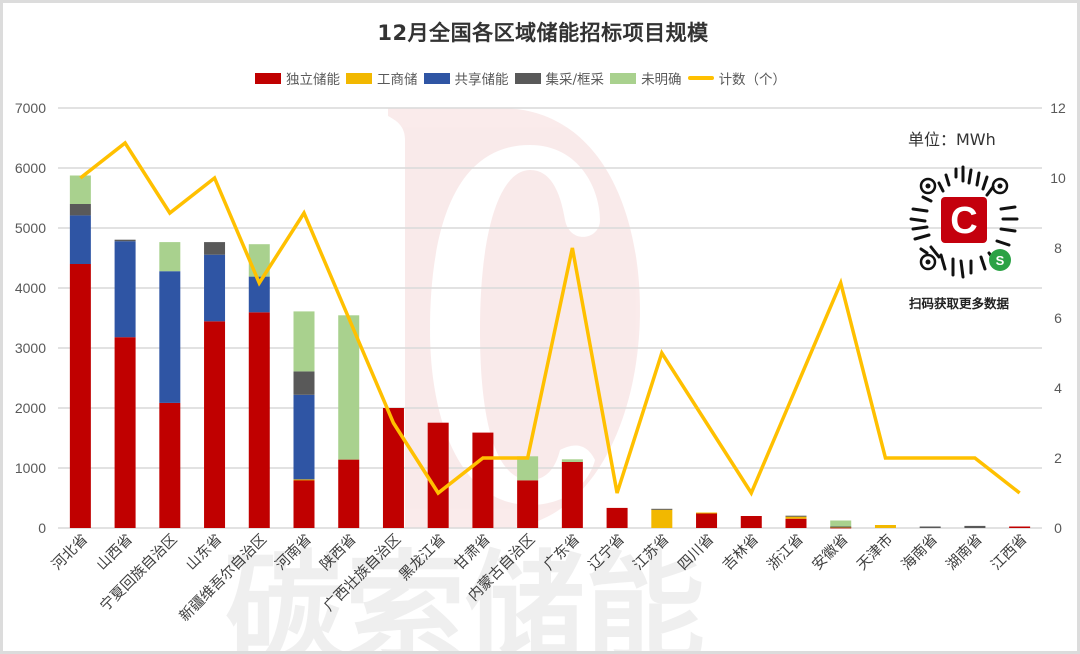  Describe the element at coordinates (1058, 528) in the screenshot. I see `y2-tick-label: 0` at that location.